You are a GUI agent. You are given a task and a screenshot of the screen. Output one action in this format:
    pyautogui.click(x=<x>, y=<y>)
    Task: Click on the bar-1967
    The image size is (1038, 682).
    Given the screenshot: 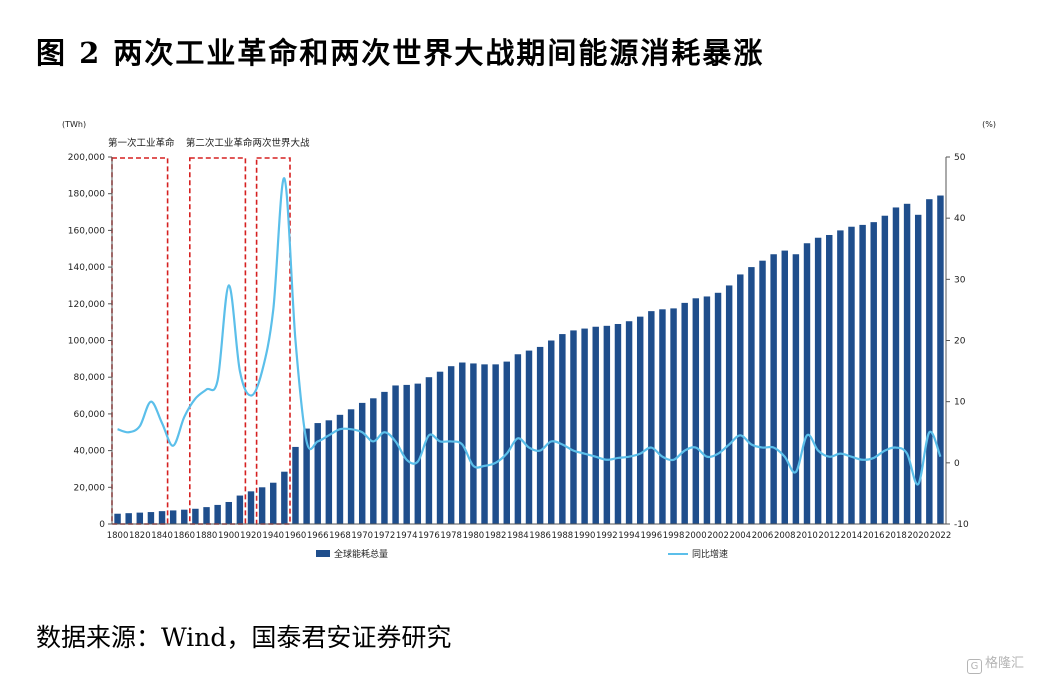 What is the action you would take?
    pyautogui.click(x=329, y=472)
    